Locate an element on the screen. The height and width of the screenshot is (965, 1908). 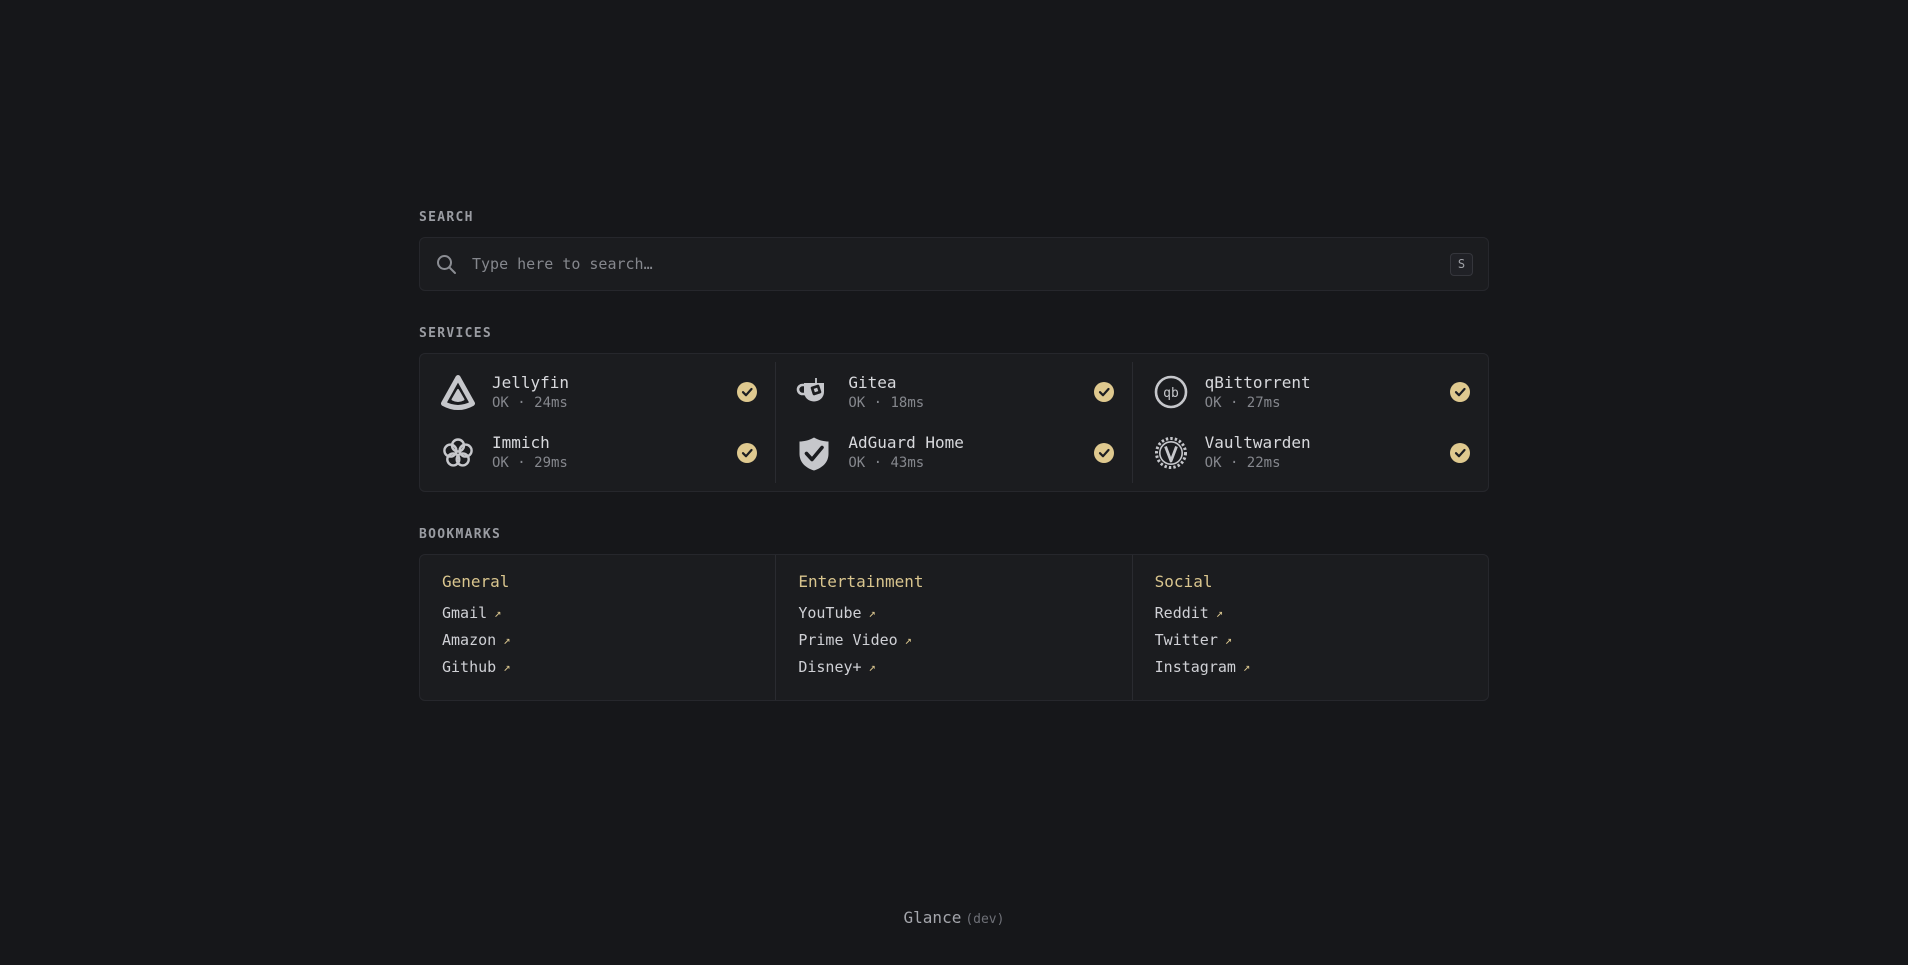
bookmark-link-label: Disney+ is located at coordinates (830, 666).